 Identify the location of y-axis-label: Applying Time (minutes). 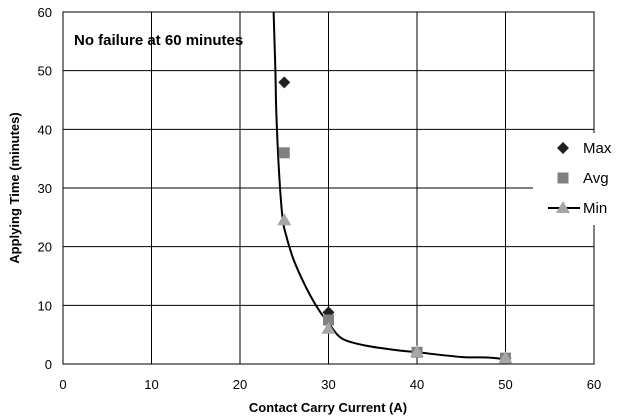
(14, 187).